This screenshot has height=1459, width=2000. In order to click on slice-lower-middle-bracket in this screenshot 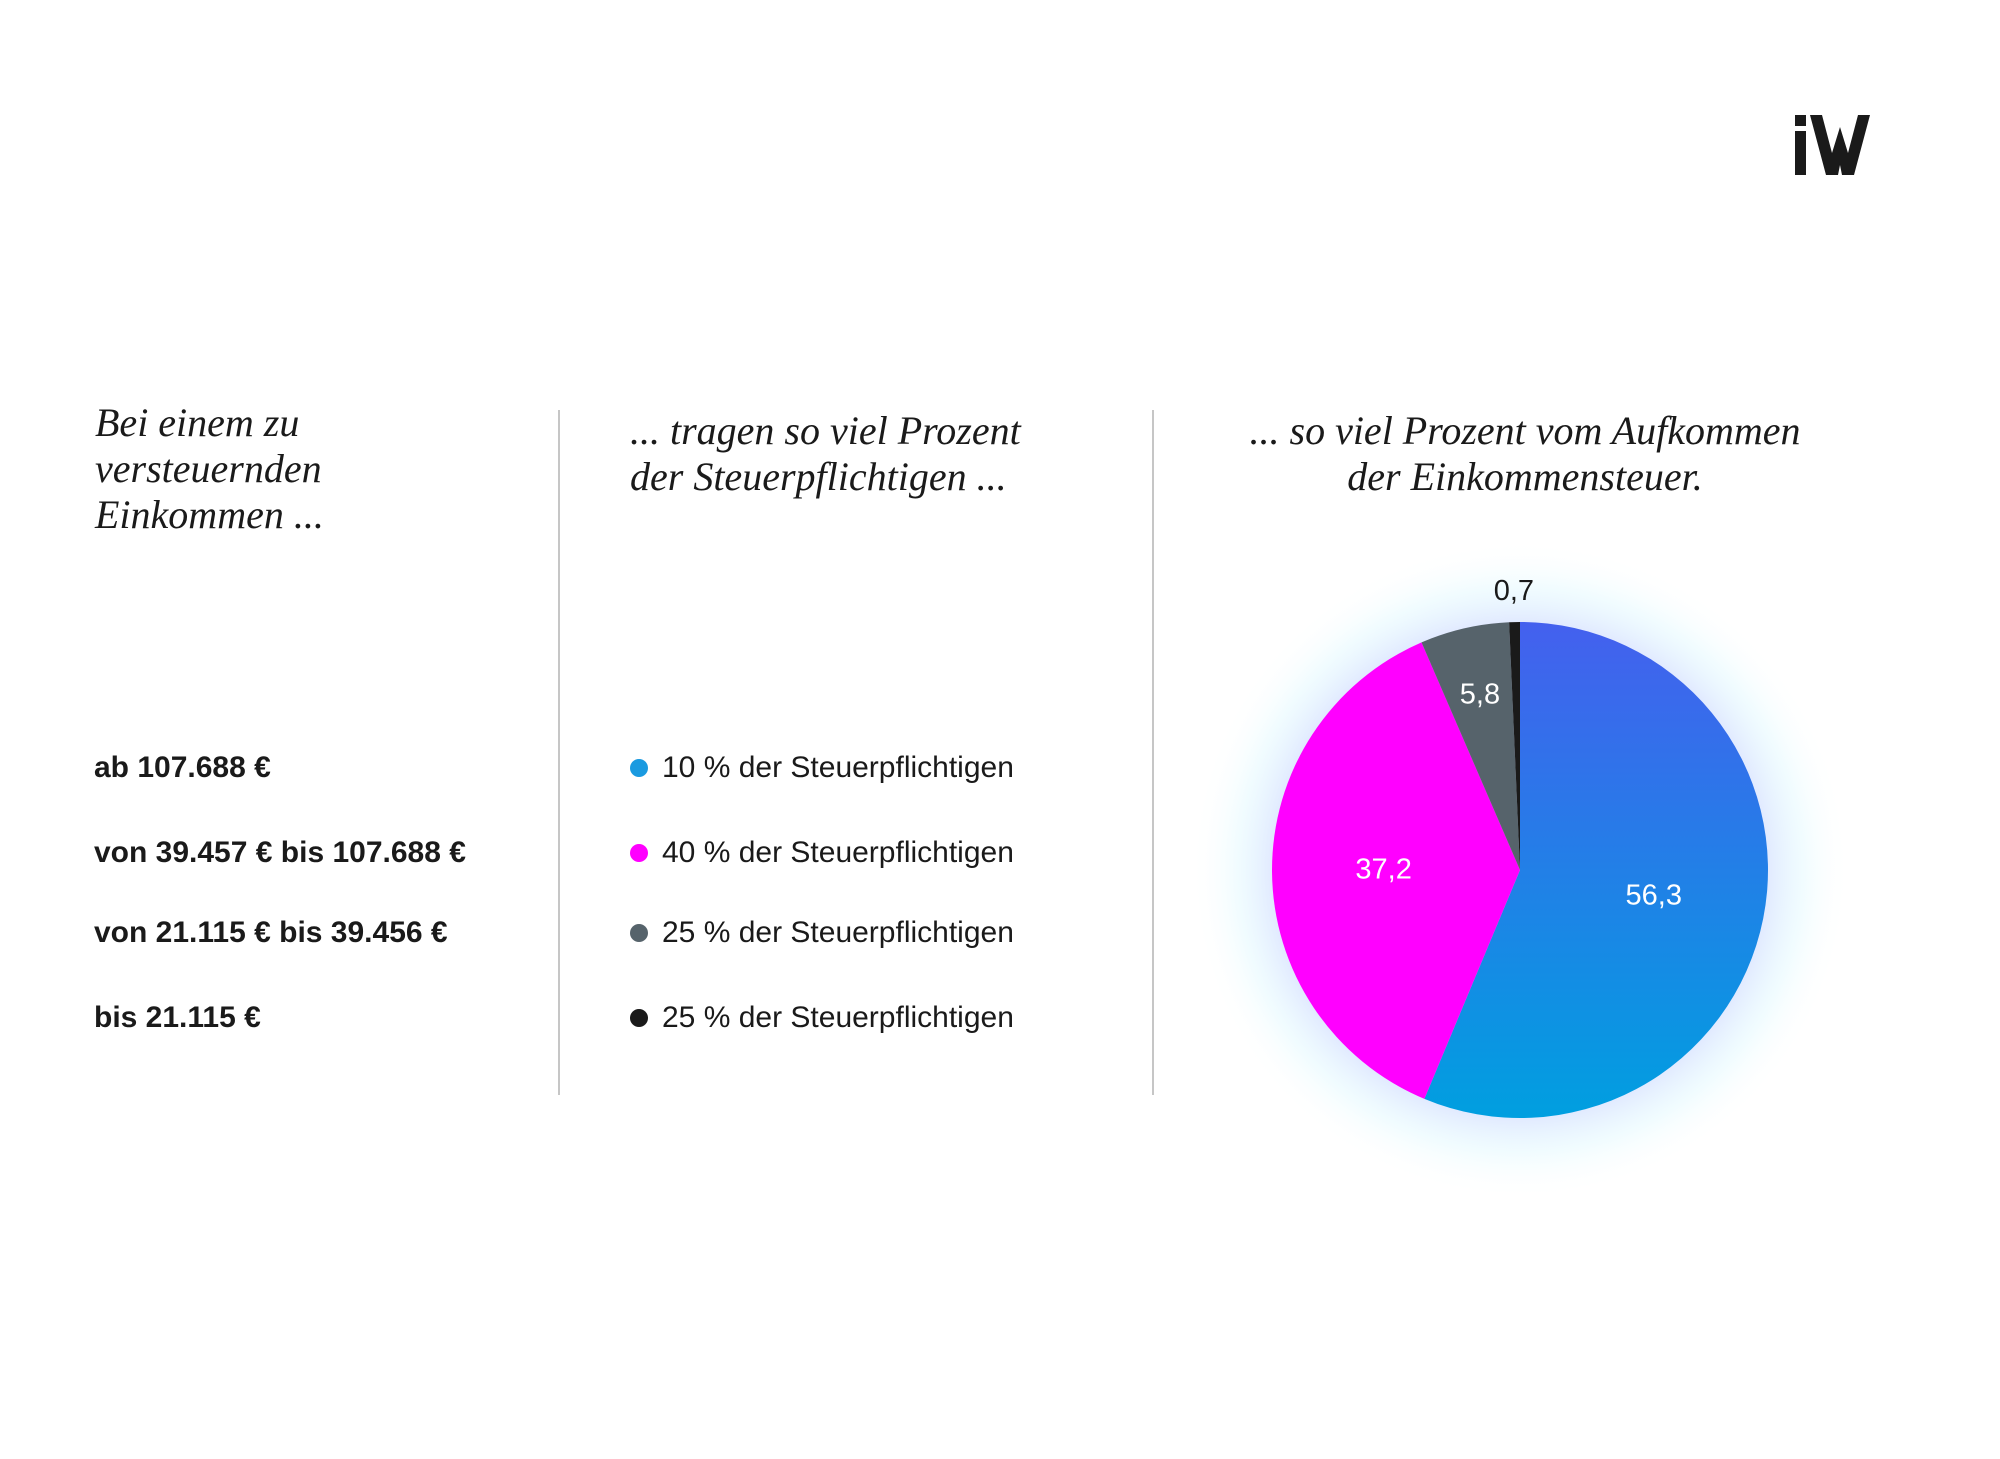, I will do `click(1470, 746)`.